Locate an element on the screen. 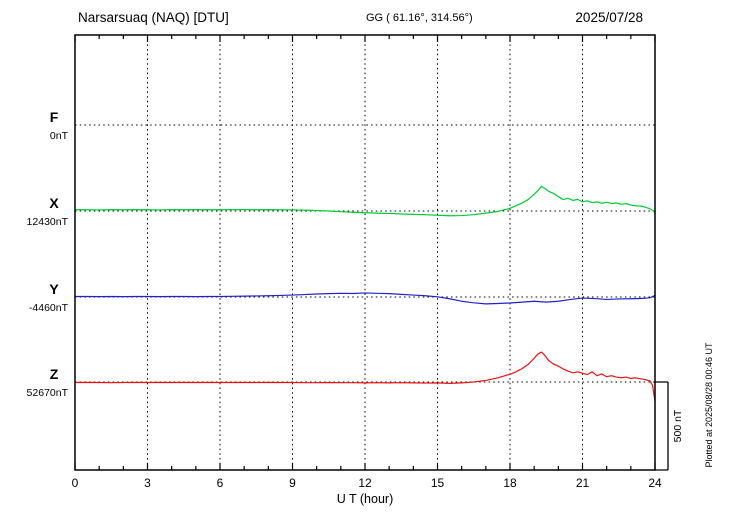  axis-tick-labels: 0 3 6 9 12 15 18 21 24 is located at coordinates (367, 483).